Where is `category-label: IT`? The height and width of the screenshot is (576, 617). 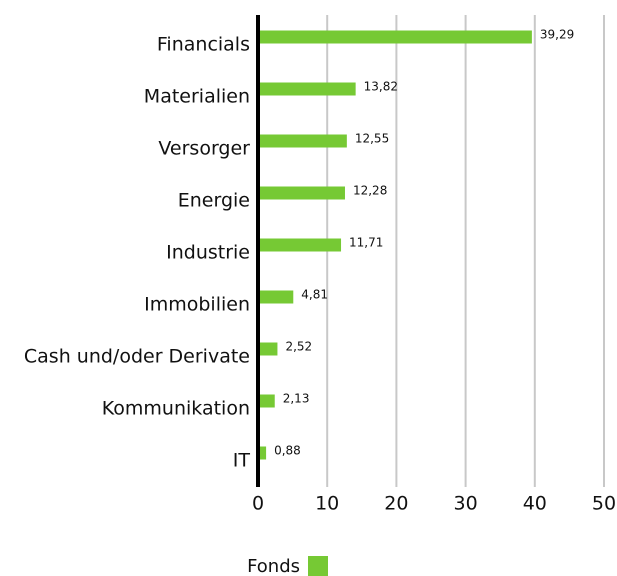 category-label: IT is located at coordinates (242, 461).